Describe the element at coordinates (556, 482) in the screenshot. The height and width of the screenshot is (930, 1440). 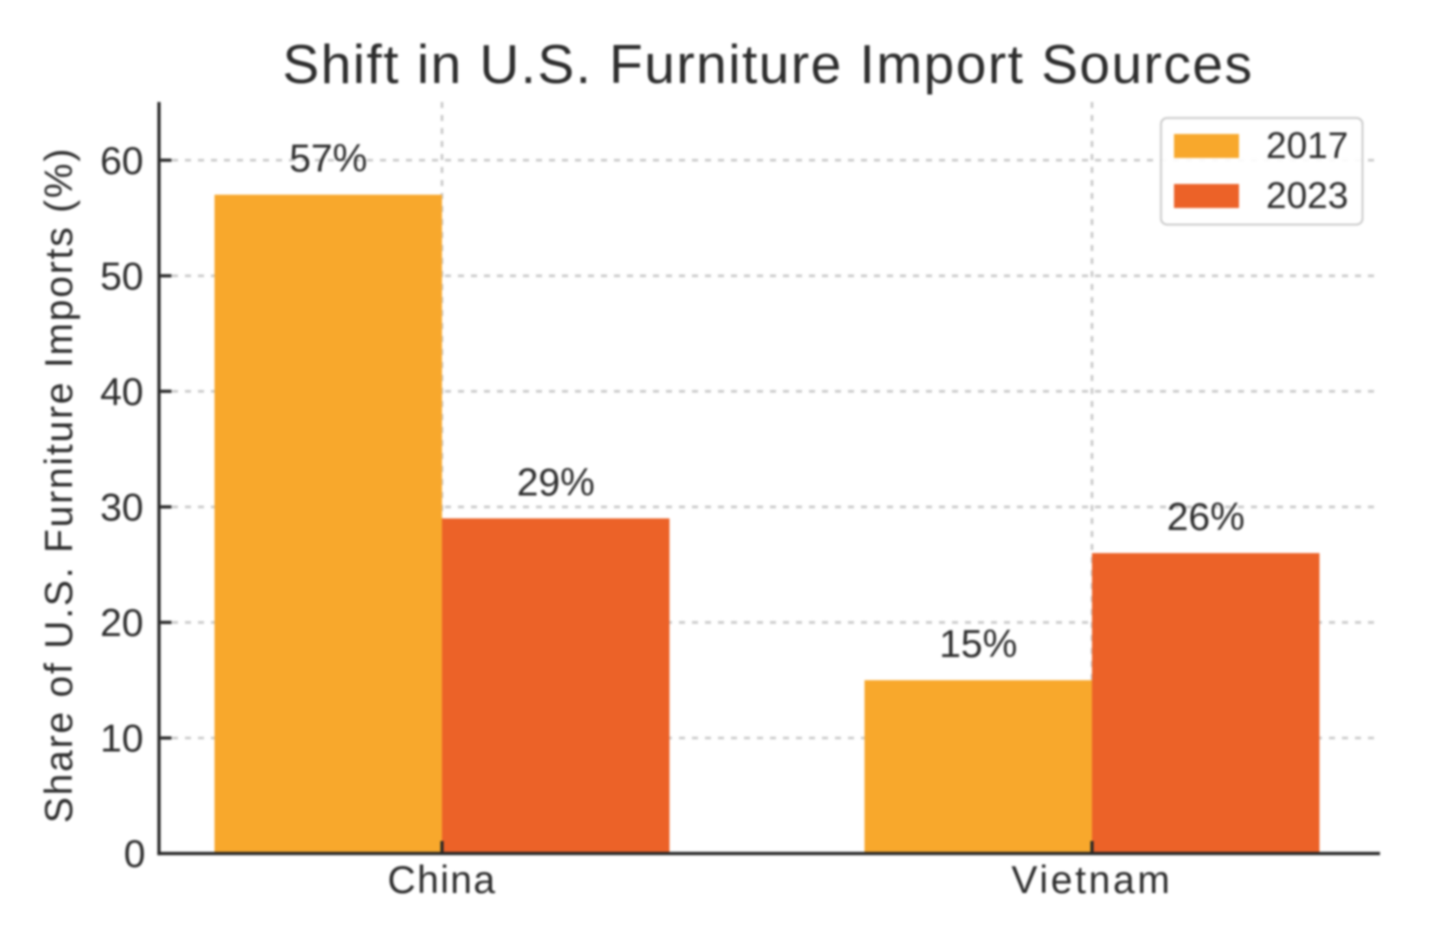
I see `svg-text: 29%` at that location.